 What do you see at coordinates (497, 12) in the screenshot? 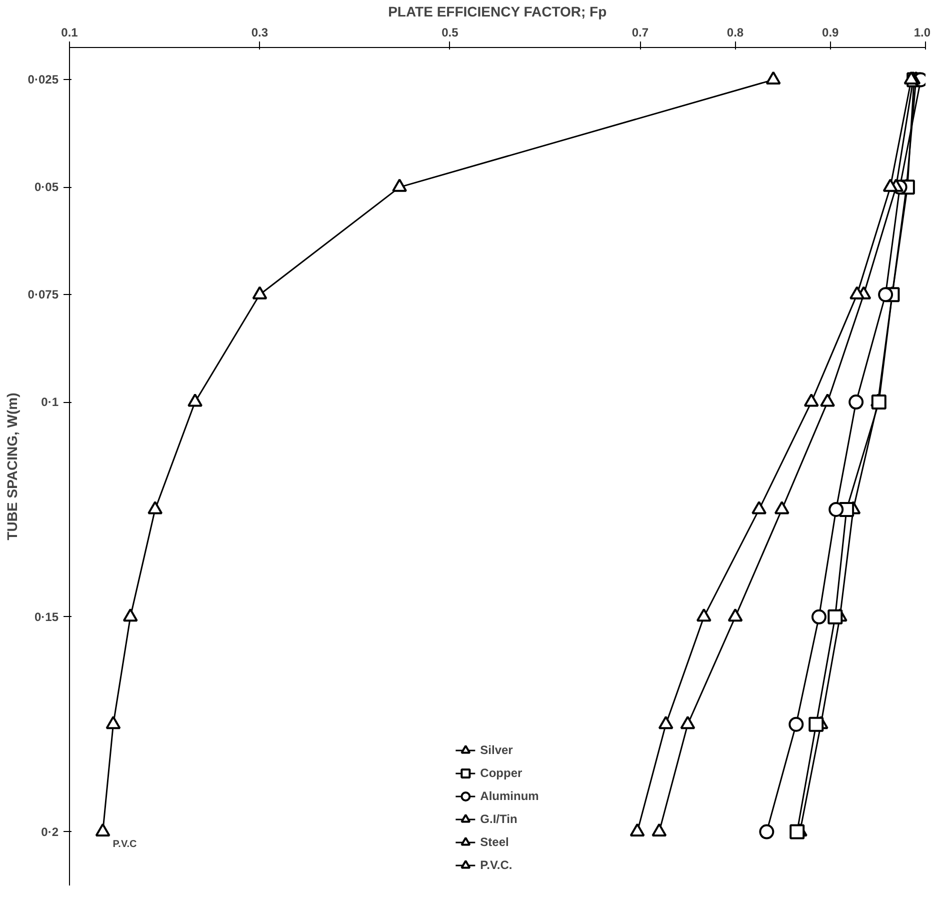
I see `x-axis-title: PLATE EFFICIENCY FACTOR; Fp` at bounding box center [497, 12].